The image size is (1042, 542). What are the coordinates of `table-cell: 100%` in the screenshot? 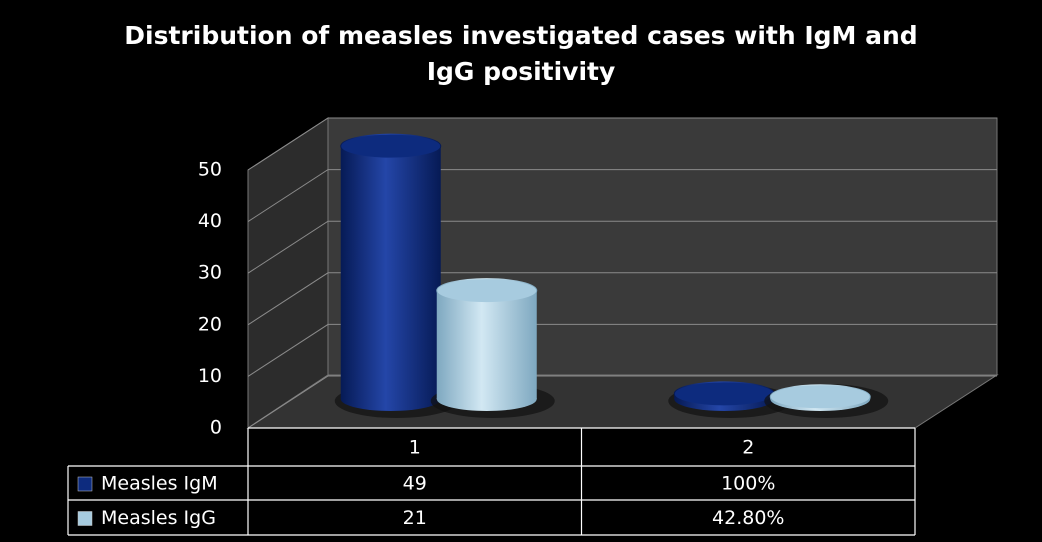 It's located at (748, 484).